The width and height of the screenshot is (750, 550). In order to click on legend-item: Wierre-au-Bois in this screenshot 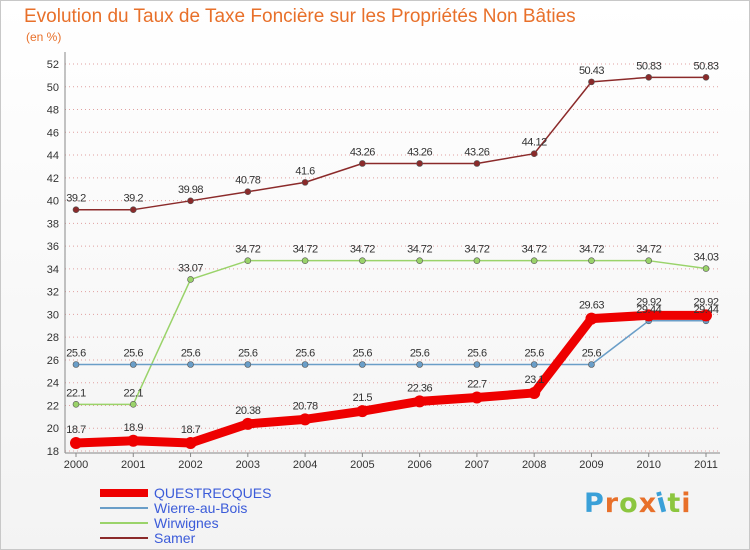, I will do `click(185, 508)`.